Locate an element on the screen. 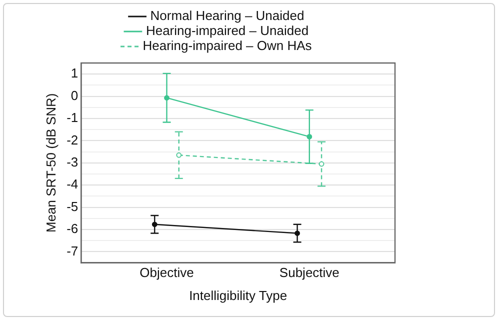 Image resolution: width=500 pixels, height=322 pixels. y-tick-label: 1 is located at coordinates (74, 73).